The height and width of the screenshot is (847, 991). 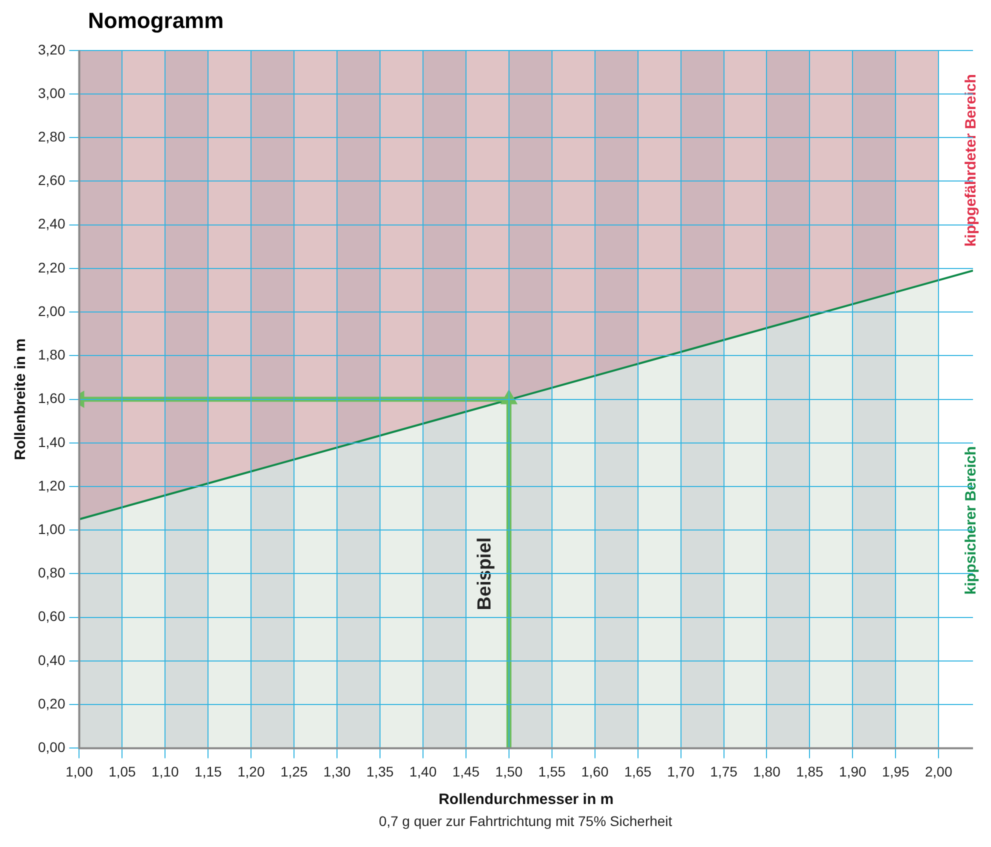 What do you see at coordinates (52, 136) in the screenshot?
I see `y-tick-label: 2,80` at bounding box center [52, 136].